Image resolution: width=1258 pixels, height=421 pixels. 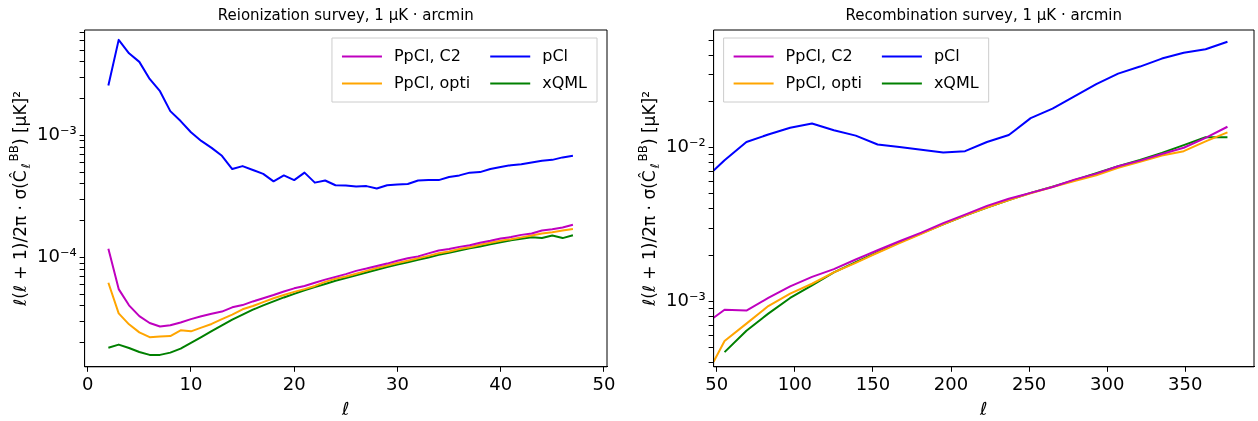 What do you see at coordinates (984, 14) in the screenshot?
I see `chart-title: Recombination survey, 1 μK · arcmin` at bounding box center [984, 14].